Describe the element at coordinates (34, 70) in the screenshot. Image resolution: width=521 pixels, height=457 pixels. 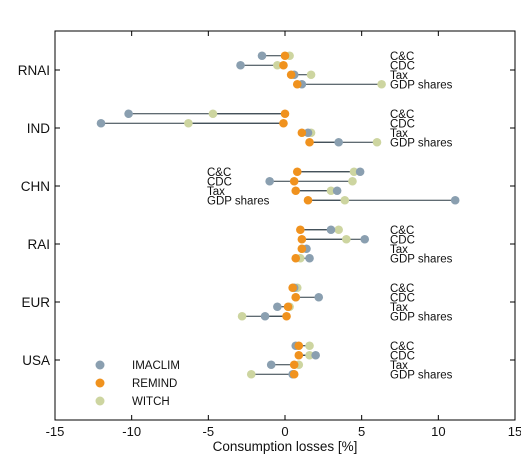
I see `region-label: RNAI` at that location.